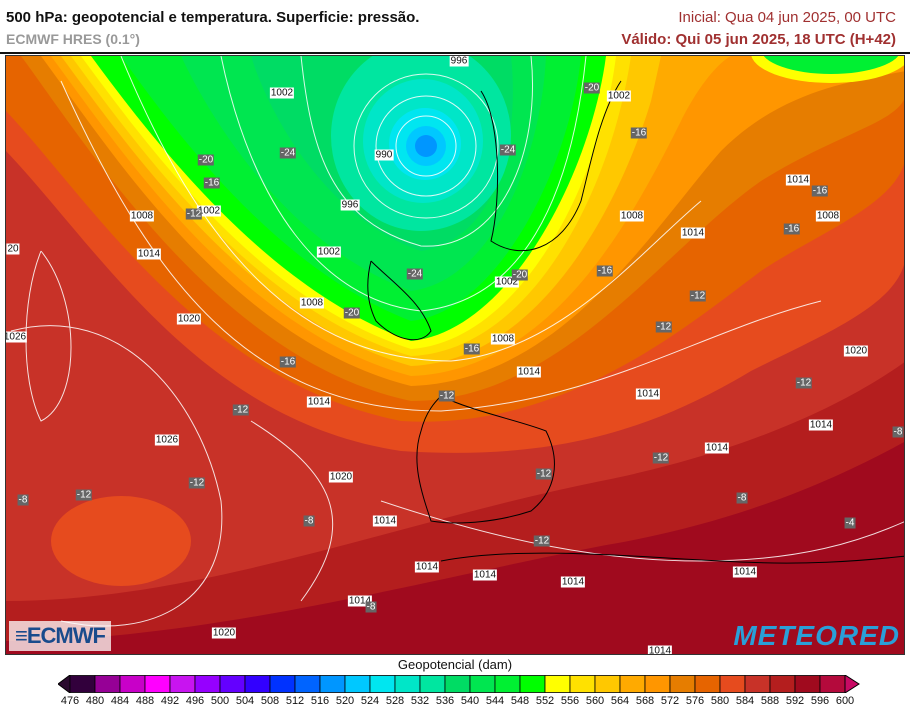  What do you see at coordinates (64, 684) in the screenshot?
I see `colorbar-under-arrow` at bounding box center [64, 684].